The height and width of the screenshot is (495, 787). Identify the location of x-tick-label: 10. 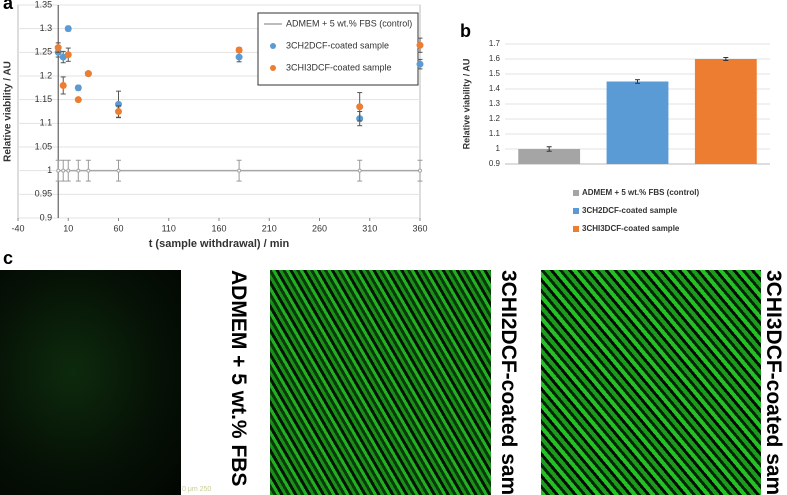
(68, 228).